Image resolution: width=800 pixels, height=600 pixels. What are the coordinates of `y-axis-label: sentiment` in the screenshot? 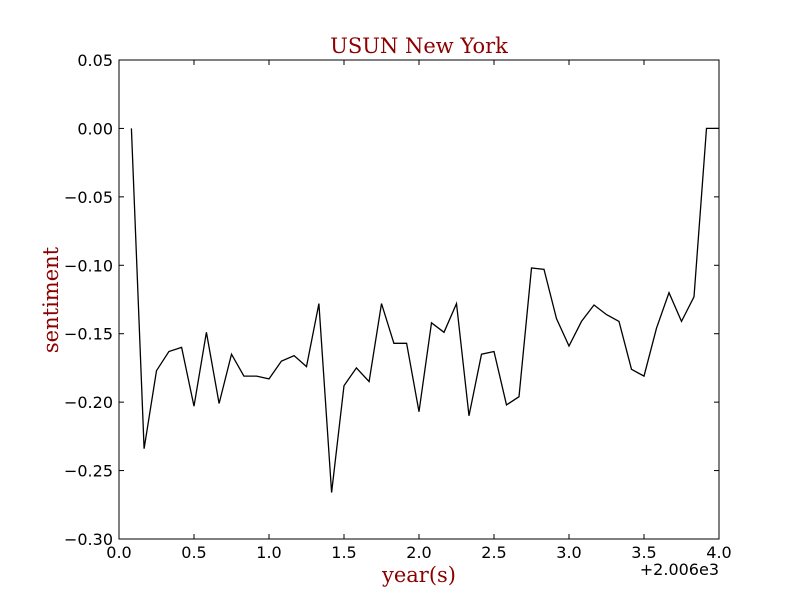 It's located at (51, 299).